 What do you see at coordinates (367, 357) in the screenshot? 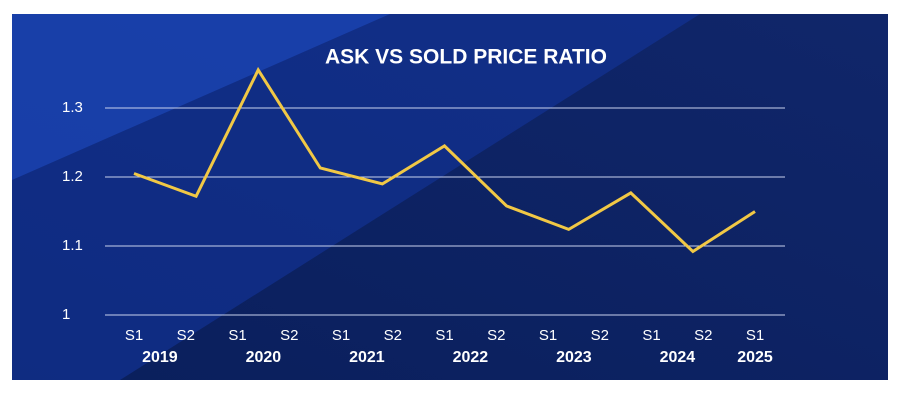
I see `year-label: 2021` at bounding box center [367, 357].